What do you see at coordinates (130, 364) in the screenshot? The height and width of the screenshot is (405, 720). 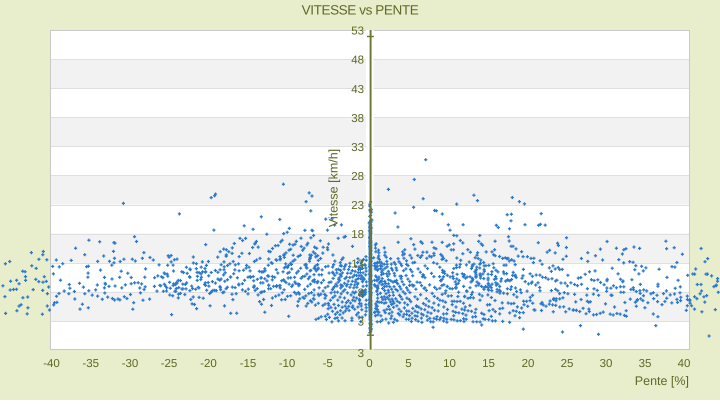 I see `svg-text: -30` at bounding box center [130, 364].